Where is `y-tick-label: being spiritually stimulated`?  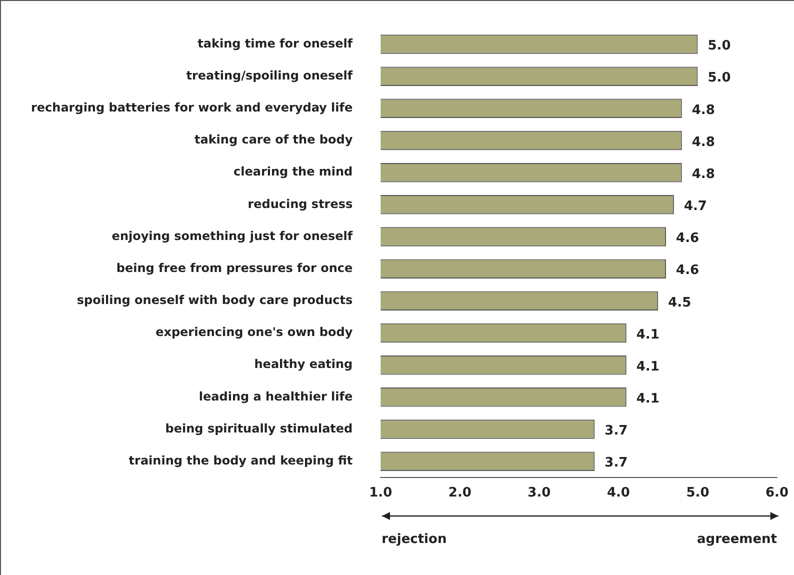 y-tick-label: being spiritually stimulated is located at coordinates (259, 428).